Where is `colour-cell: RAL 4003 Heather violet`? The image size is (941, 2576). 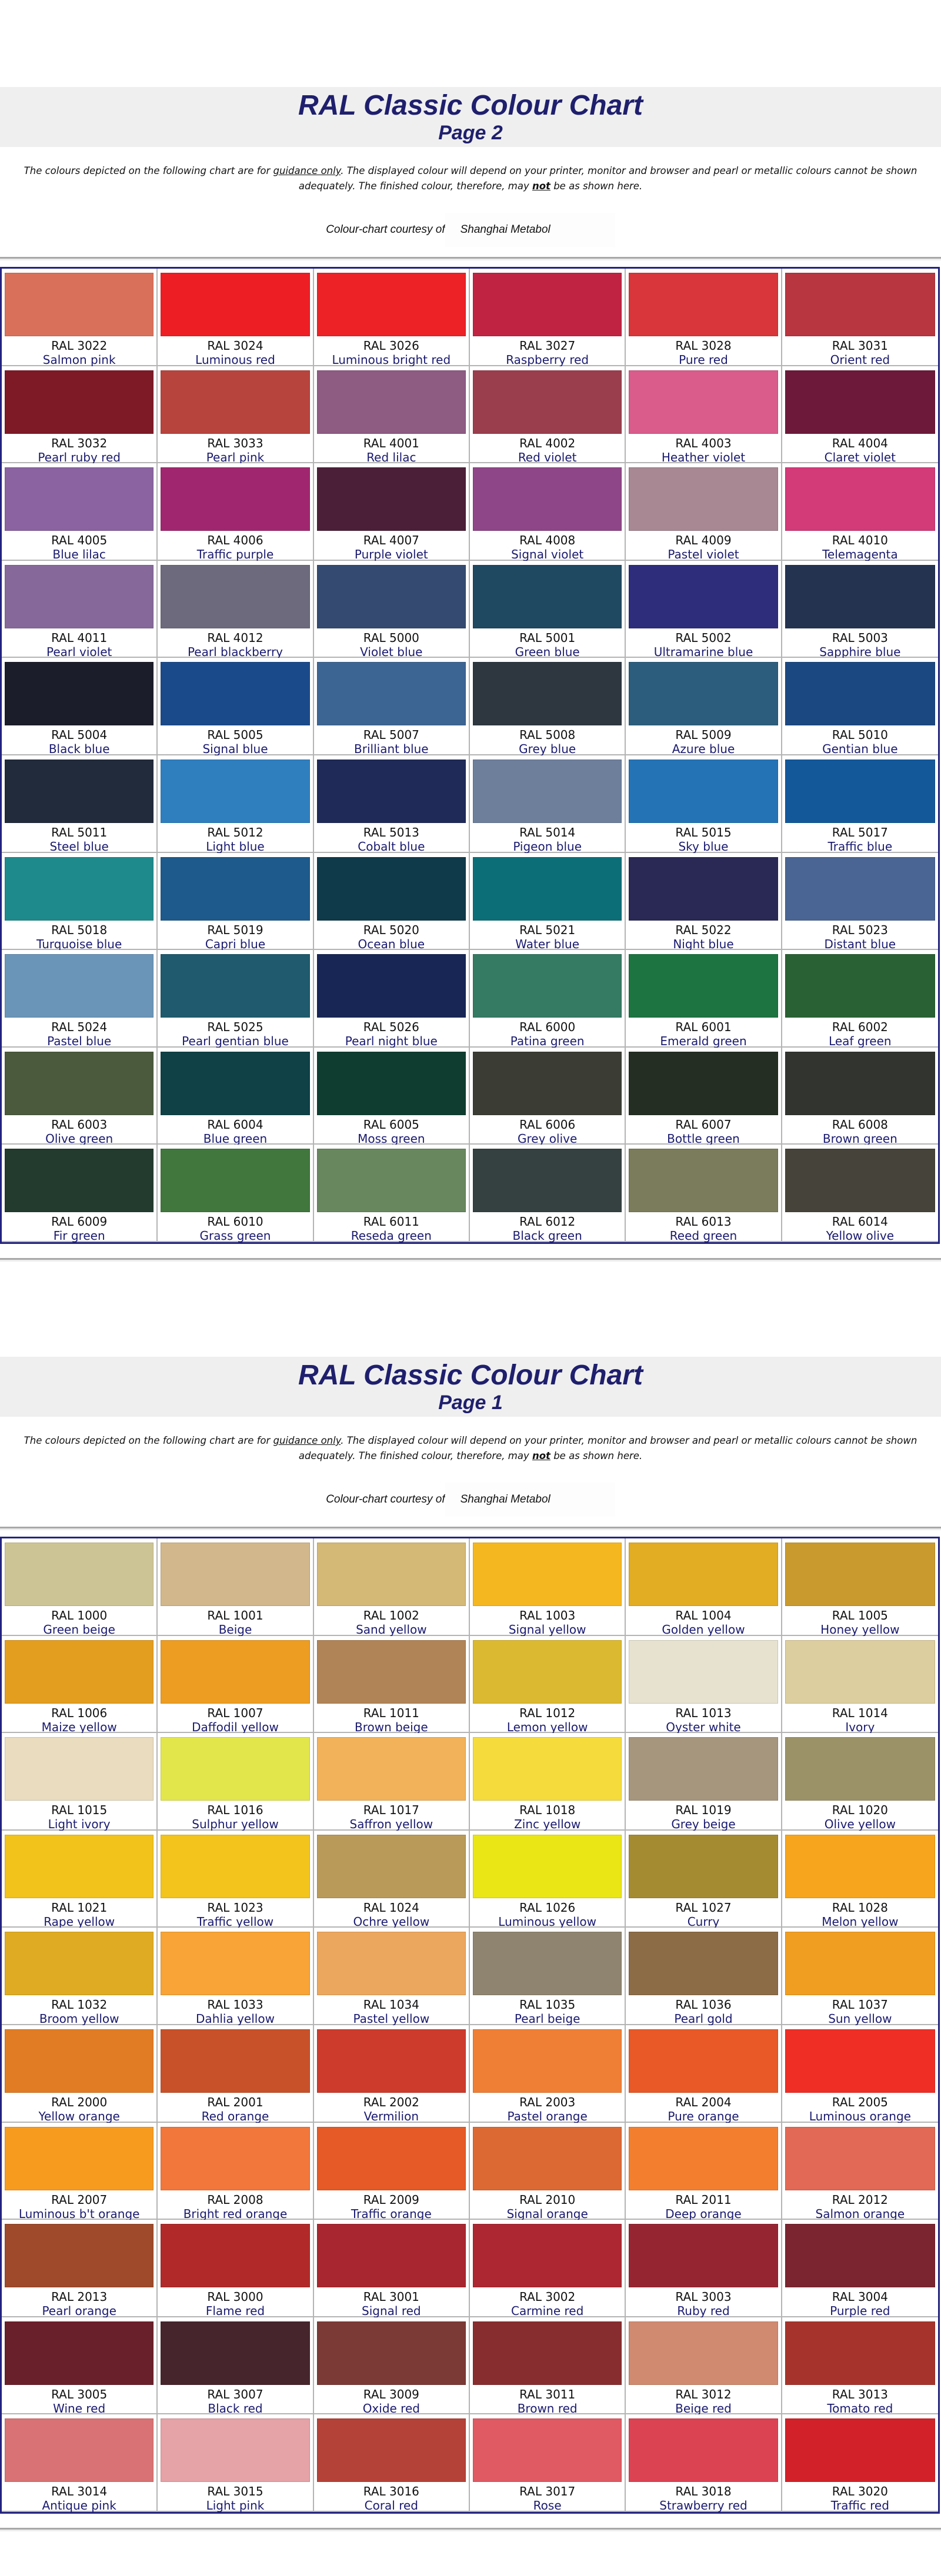 colour-cell: RAL 4003 Heather violet is located at coordinates (704, 415).